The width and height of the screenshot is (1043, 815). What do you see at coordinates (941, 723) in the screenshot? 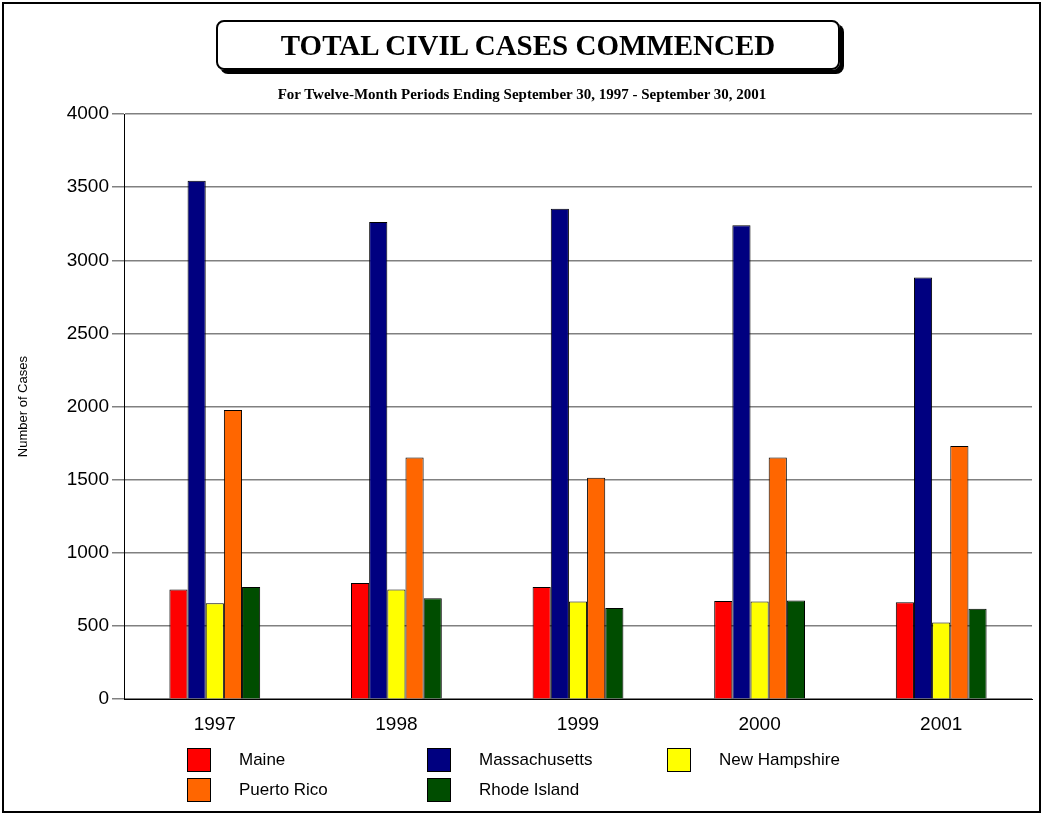
I see `x-tick-label: 2001` at bounding box center [941, 723].